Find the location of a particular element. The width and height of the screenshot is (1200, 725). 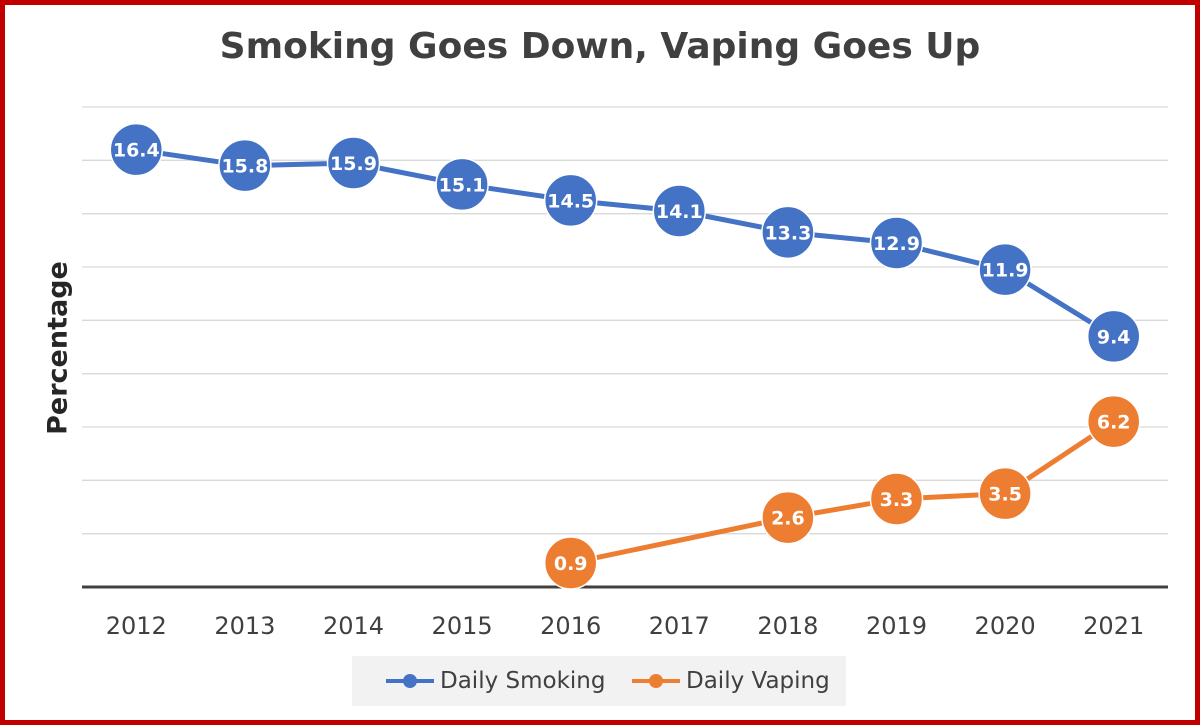

legend-swatch-vaping is located at coordinates (656, 681).